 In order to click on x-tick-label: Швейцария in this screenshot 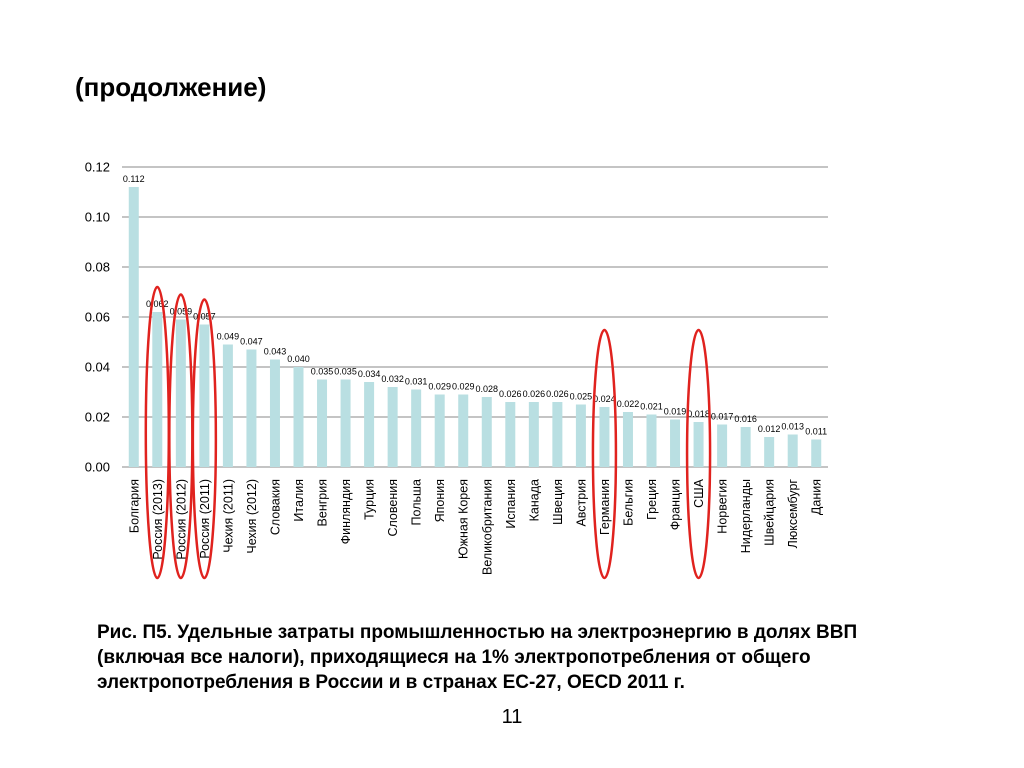, I will do `click(770, 512)`.